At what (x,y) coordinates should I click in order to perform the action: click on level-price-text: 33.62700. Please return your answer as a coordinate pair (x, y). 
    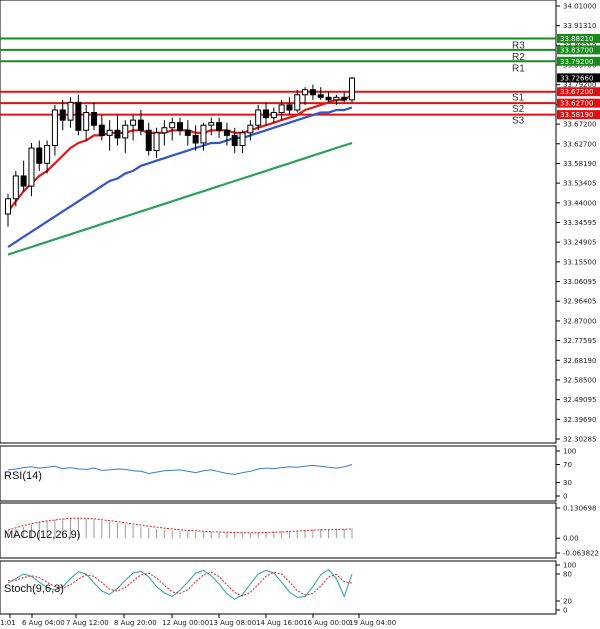
    Looking at the image, I should click on (576, 104).